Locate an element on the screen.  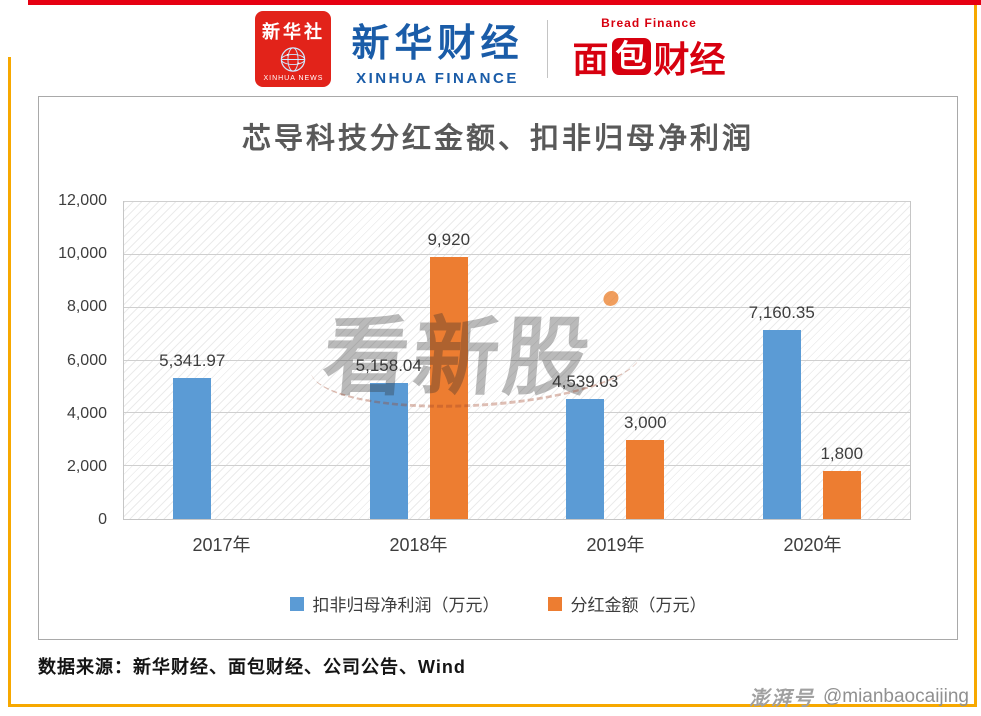
y-tick-label: 8,000 is located at coordinates (86, 307).